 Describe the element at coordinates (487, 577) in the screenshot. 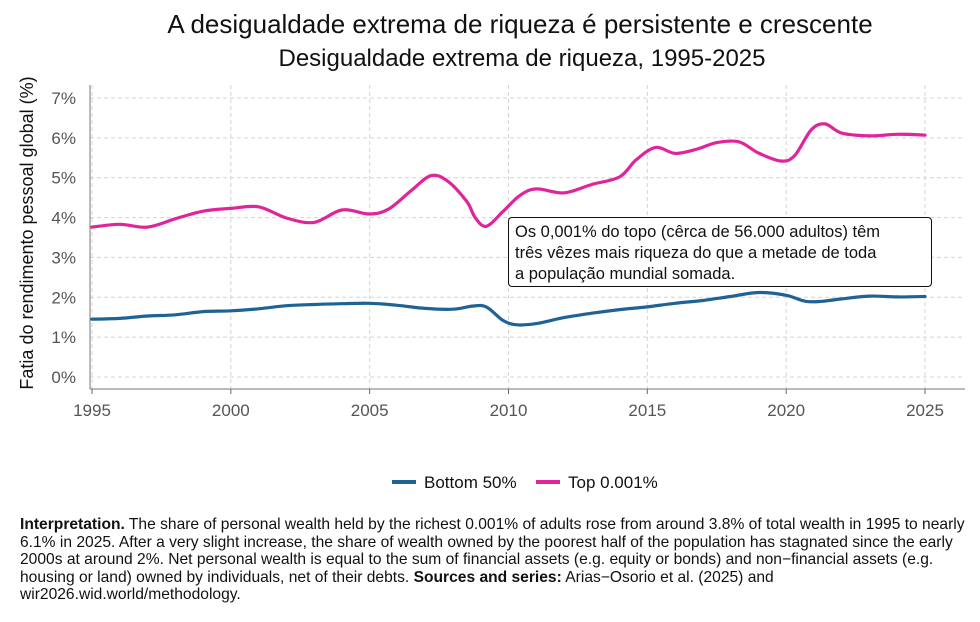

I see `sources-label: Sources and series:` at that location.